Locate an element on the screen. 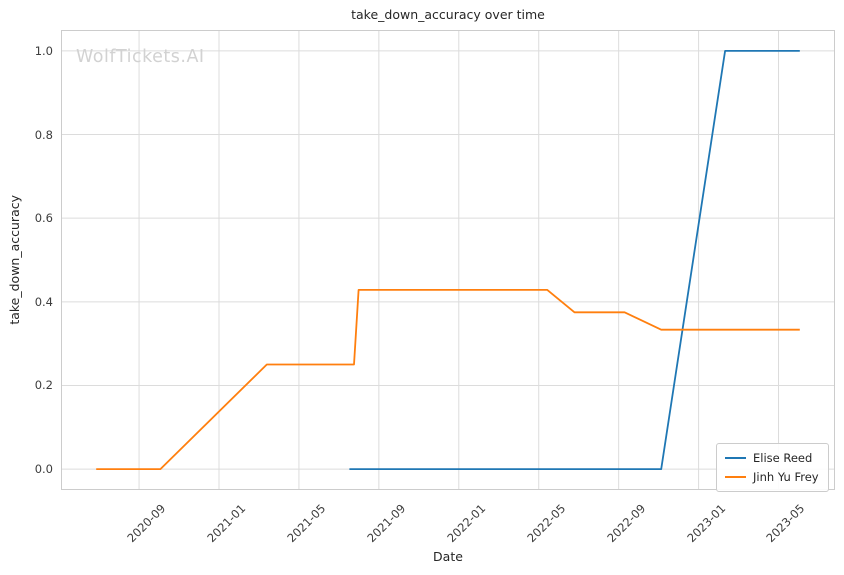 The width and height of the screenshot is (844, 575). y-tick-label: 0.6 is located at coordinates (43, 218).